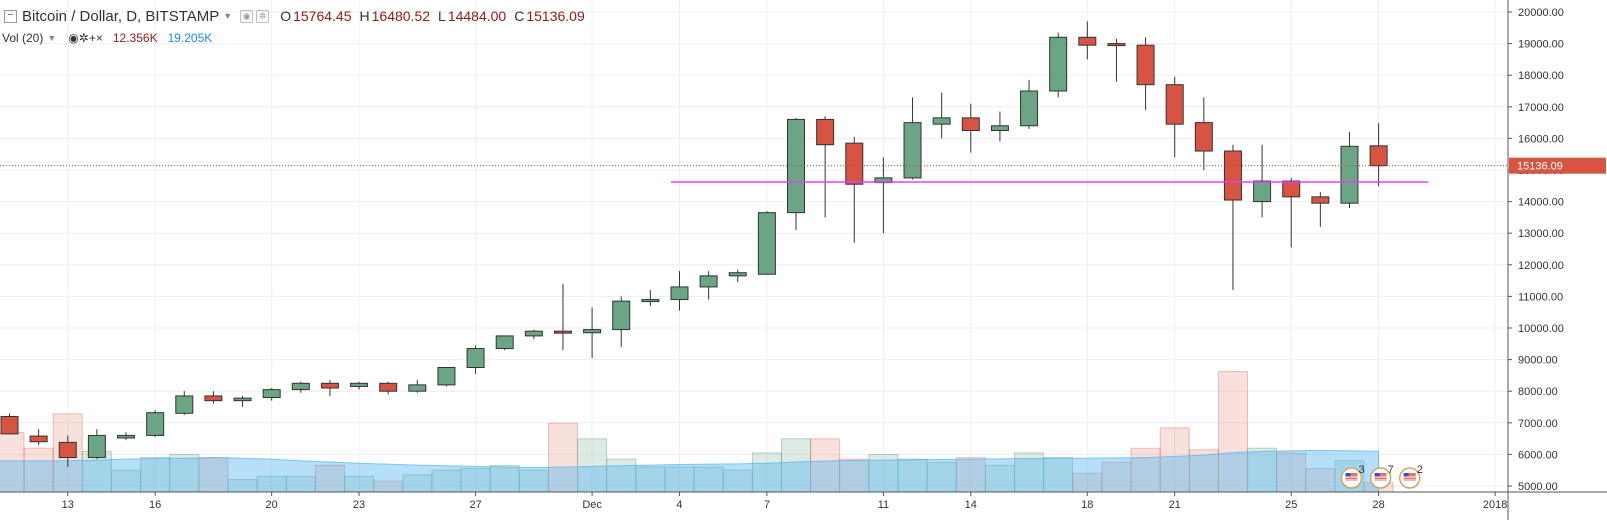  What do you see at coordinates (477, 16) in the screenshot?
I see `low-value: 14484.00` at bounding box center [477, 16].